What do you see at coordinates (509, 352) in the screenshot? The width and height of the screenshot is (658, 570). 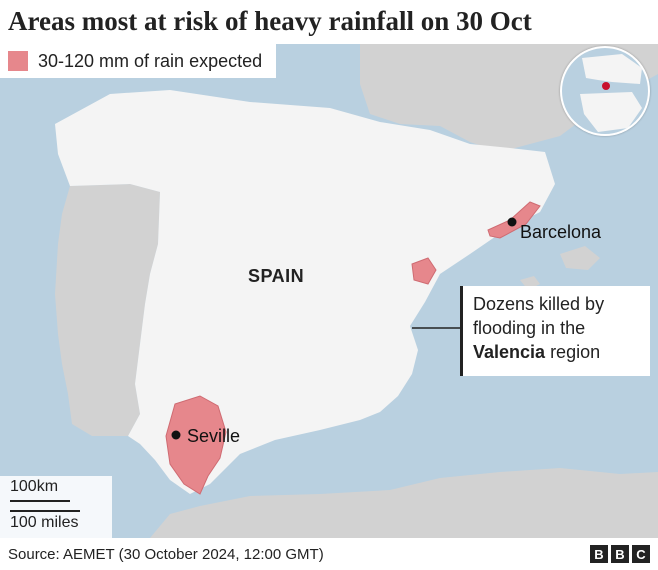 I see `callout-highlight: Valencia` at bounding box center [509, 352].